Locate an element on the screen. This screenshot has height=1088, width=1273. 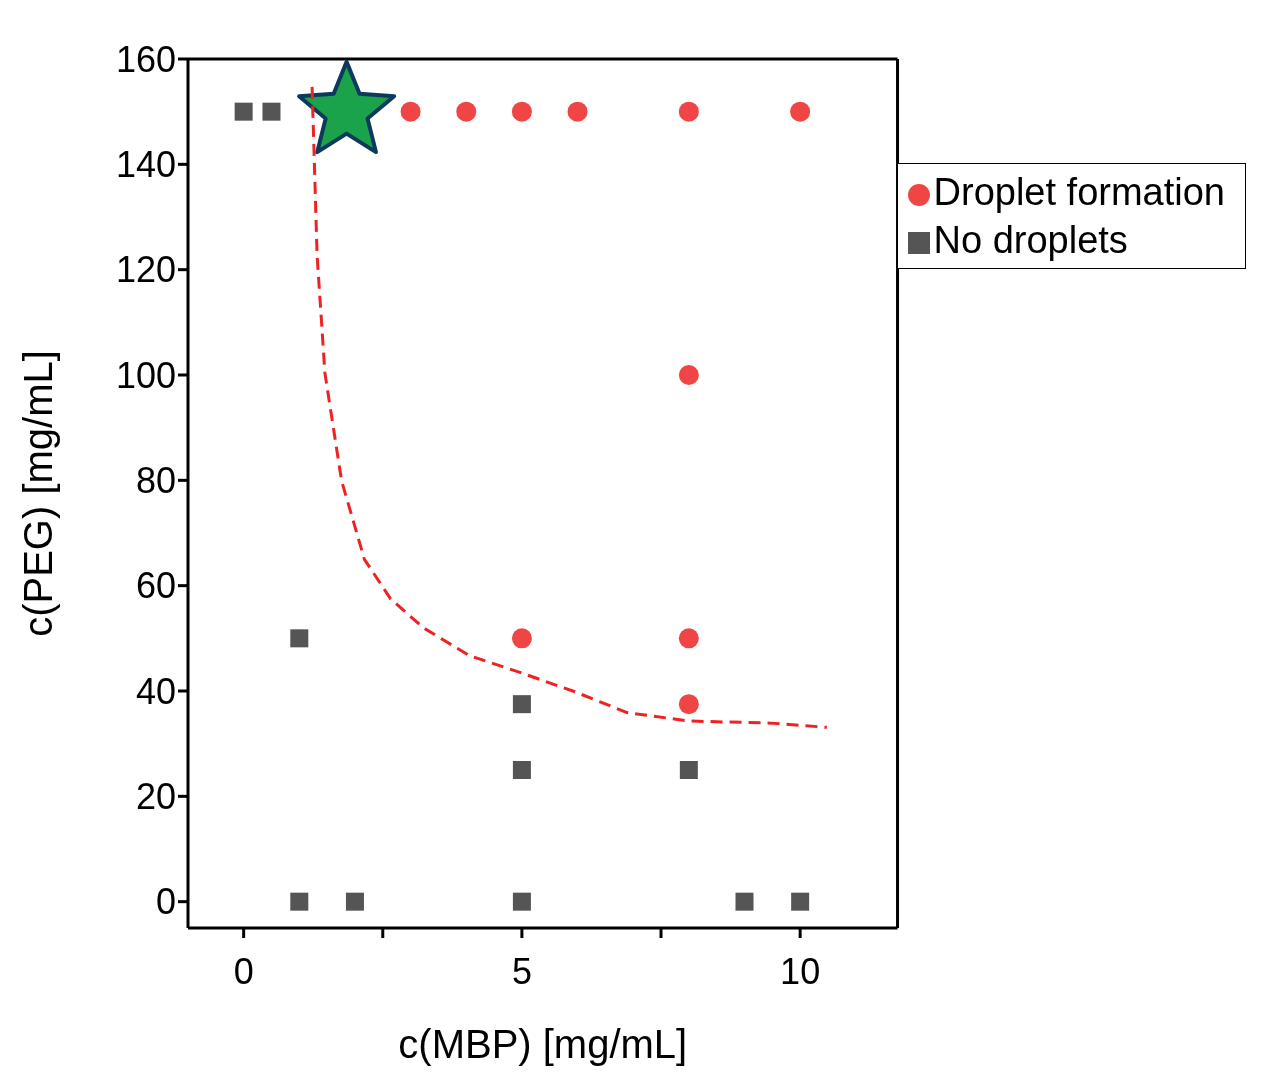
x-tick-label: 0 is located at coordinates (243, 971).